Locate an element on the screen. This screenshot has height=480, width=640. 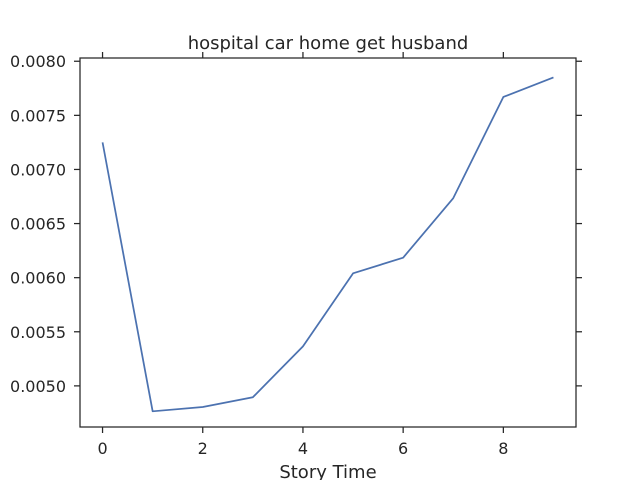
x-tick-label: 6 is located at coordinates (403, 448).